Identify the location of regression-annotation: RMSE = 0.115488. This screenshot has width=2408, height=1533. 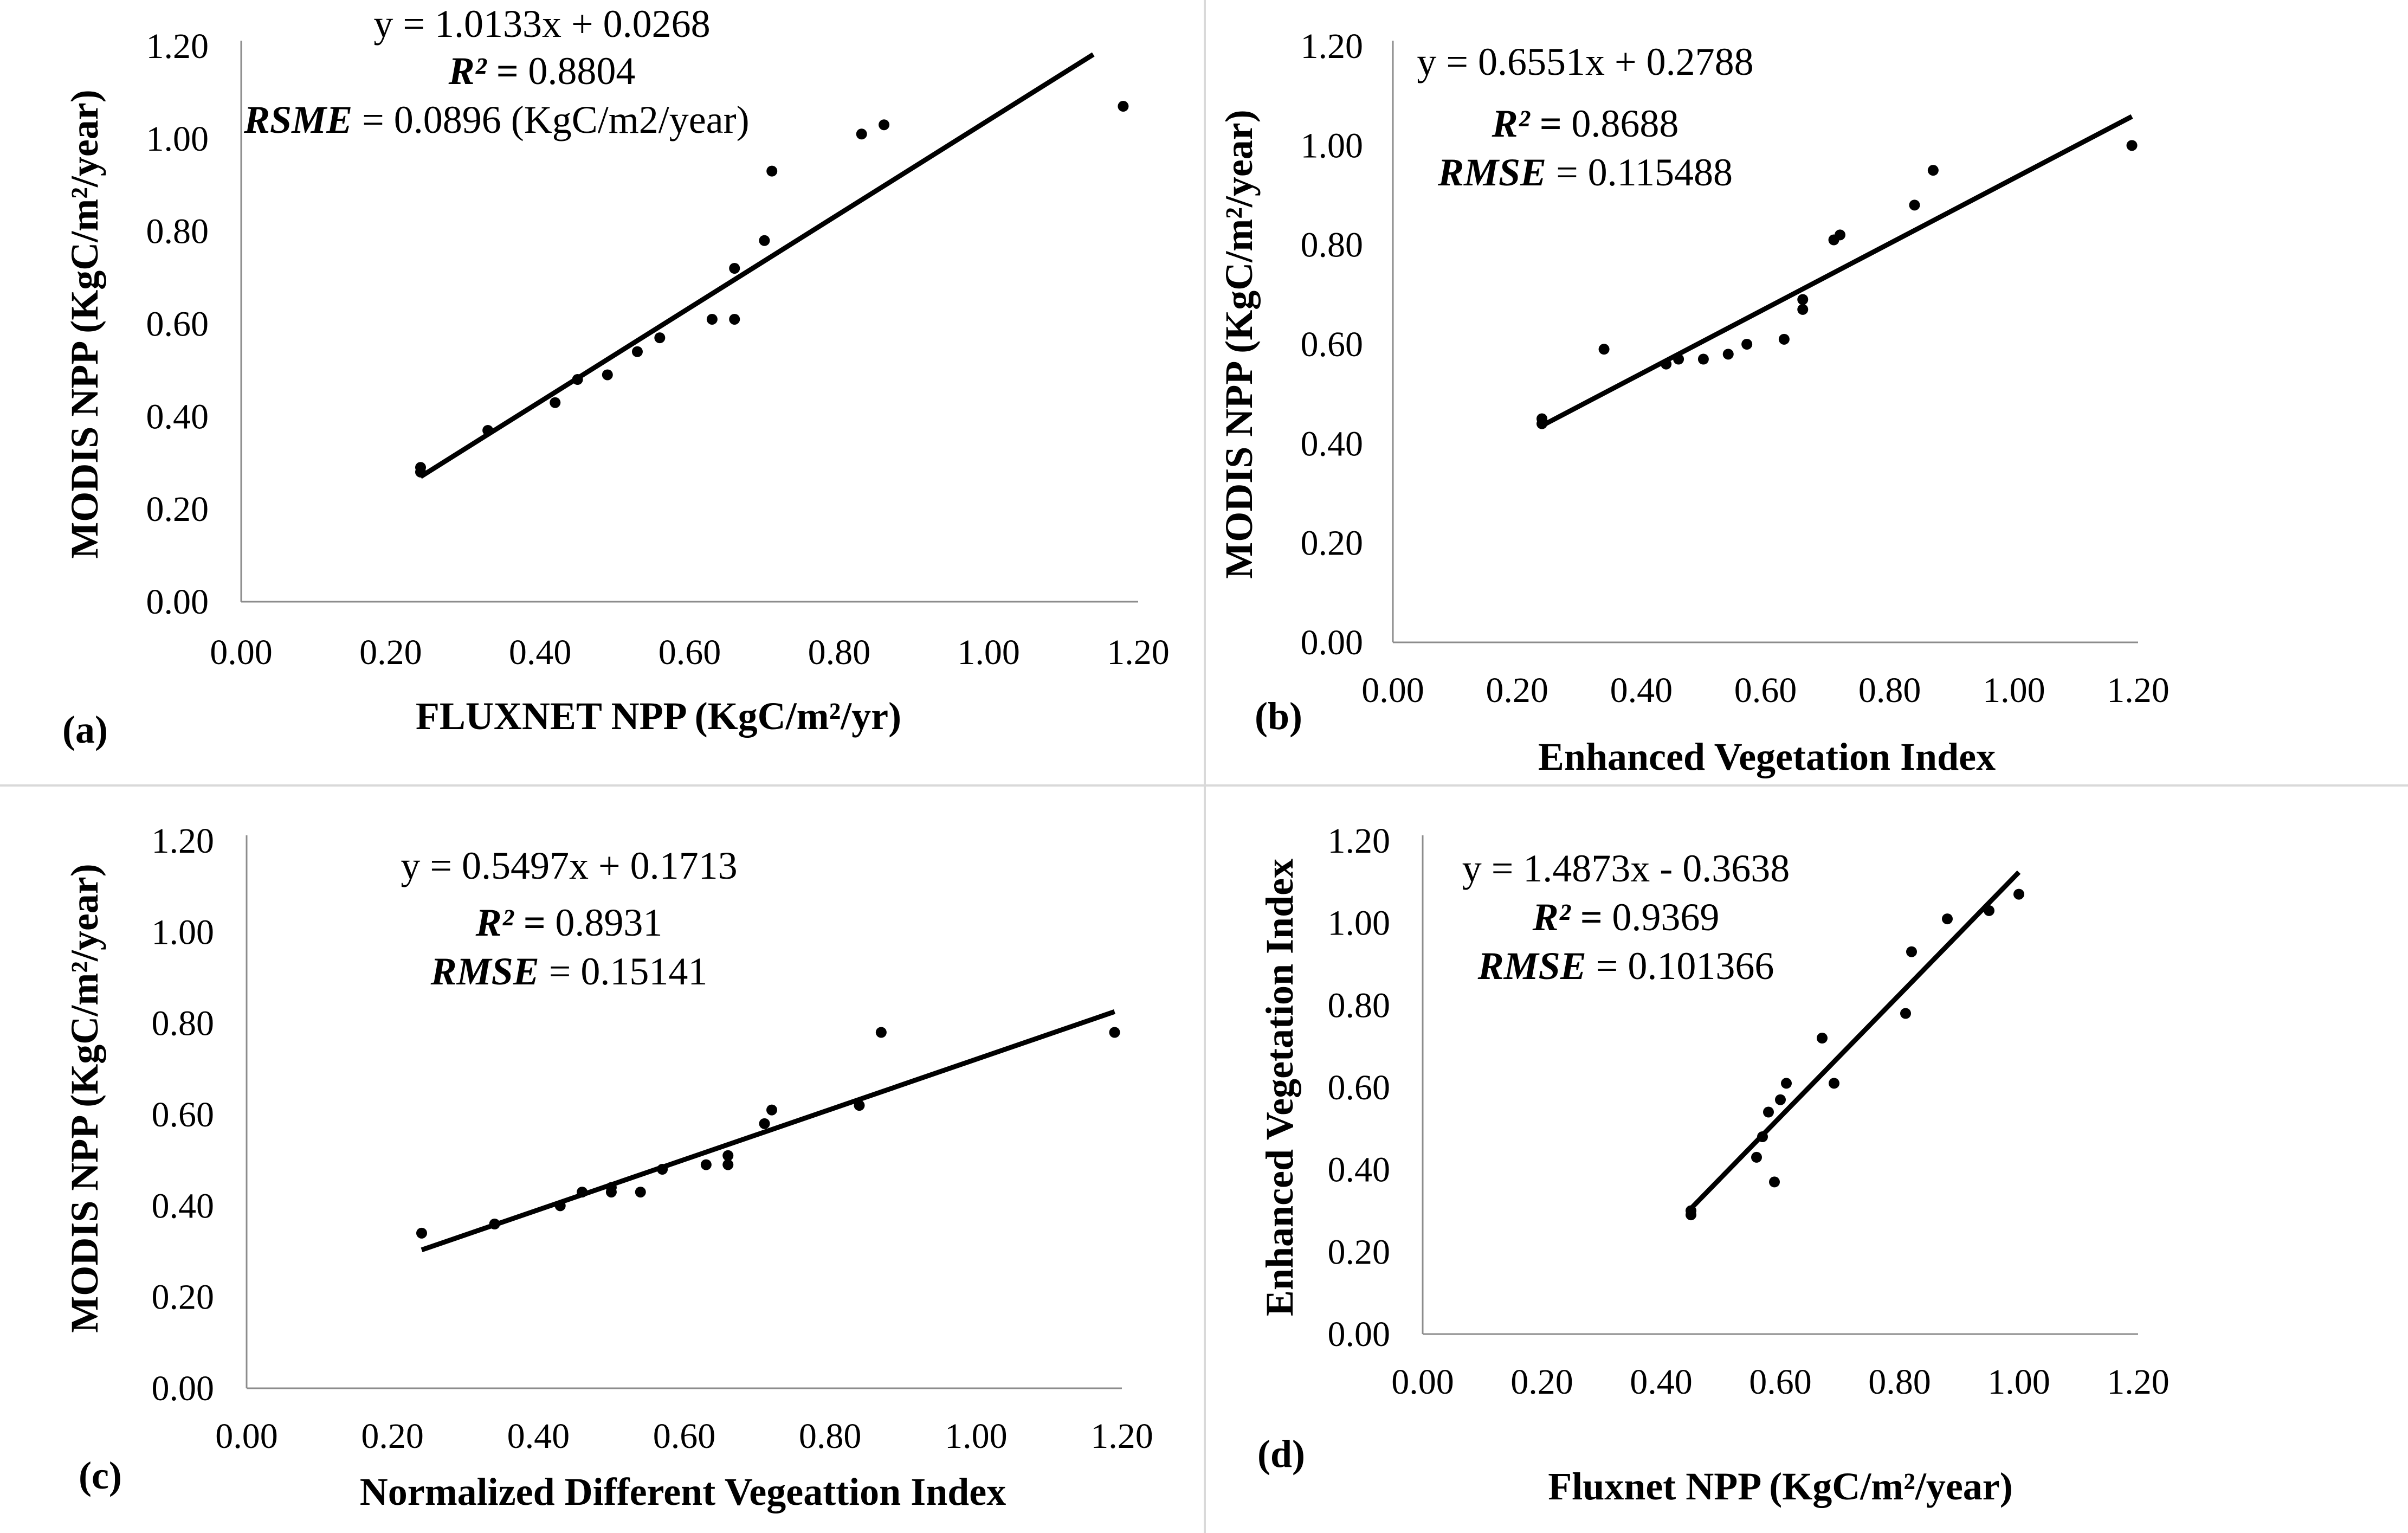
(1585, 172).